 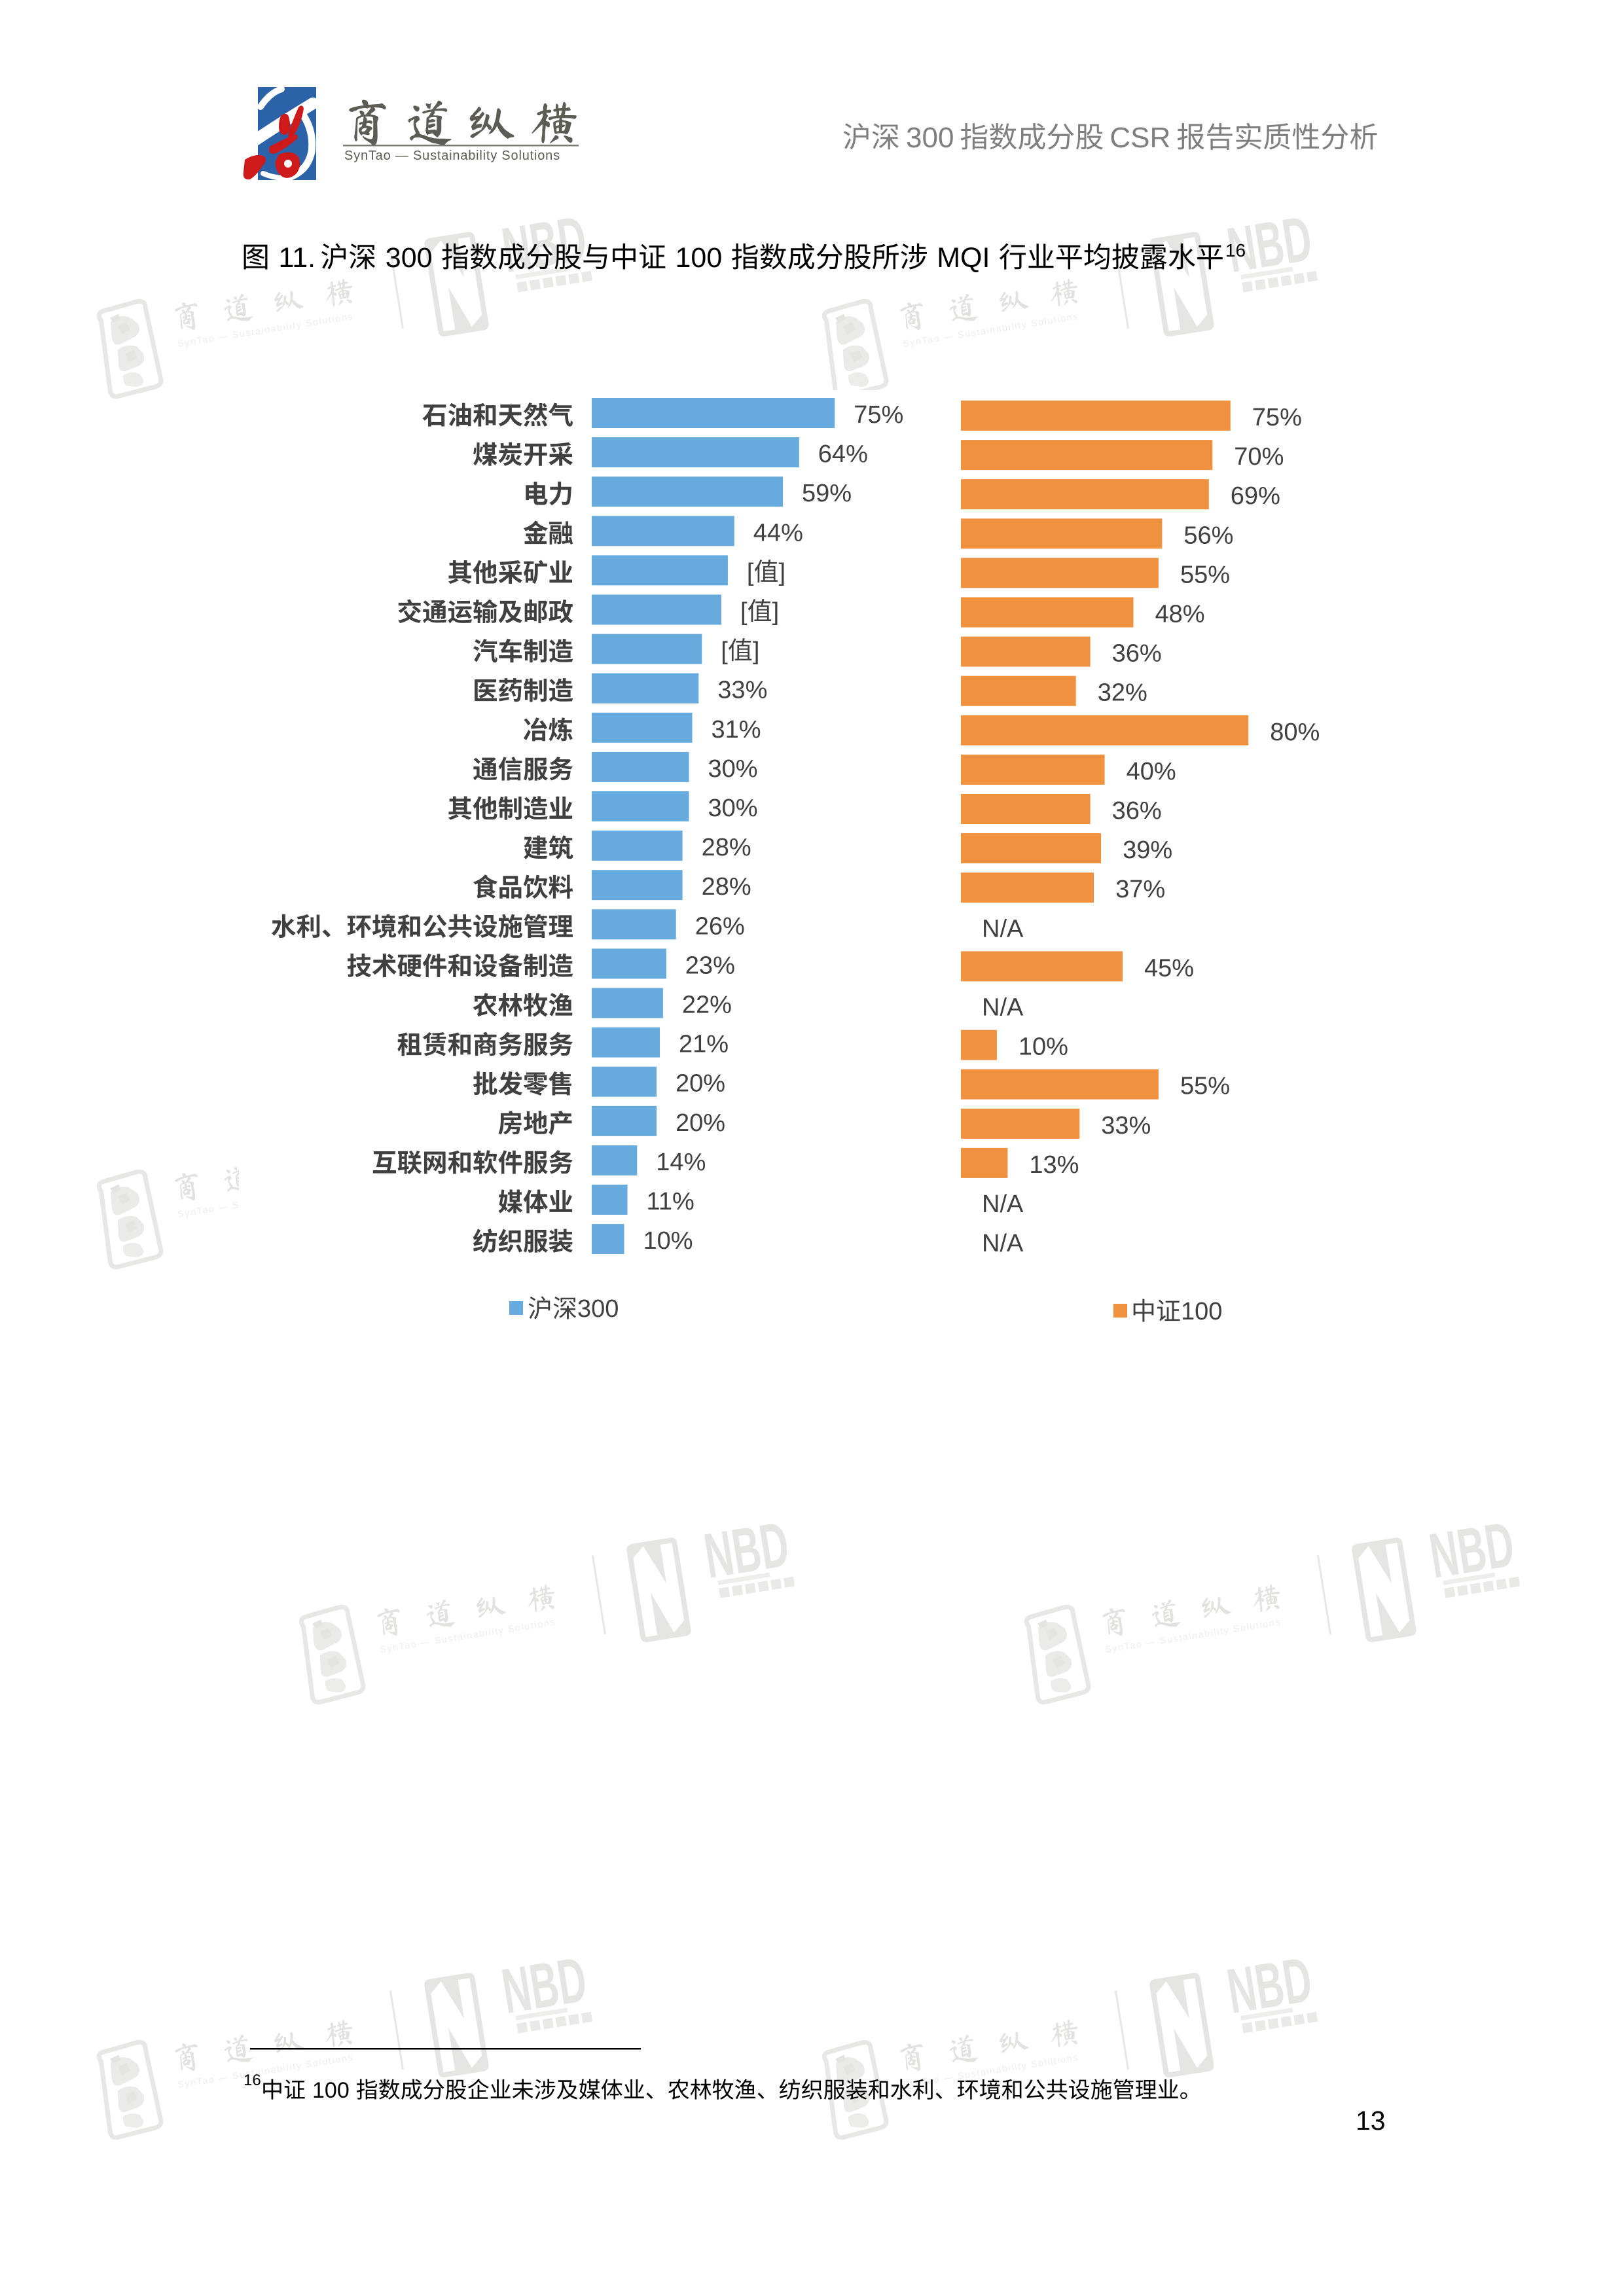 I want to click on svg-text: 37%, so click(x=1140, y=889).